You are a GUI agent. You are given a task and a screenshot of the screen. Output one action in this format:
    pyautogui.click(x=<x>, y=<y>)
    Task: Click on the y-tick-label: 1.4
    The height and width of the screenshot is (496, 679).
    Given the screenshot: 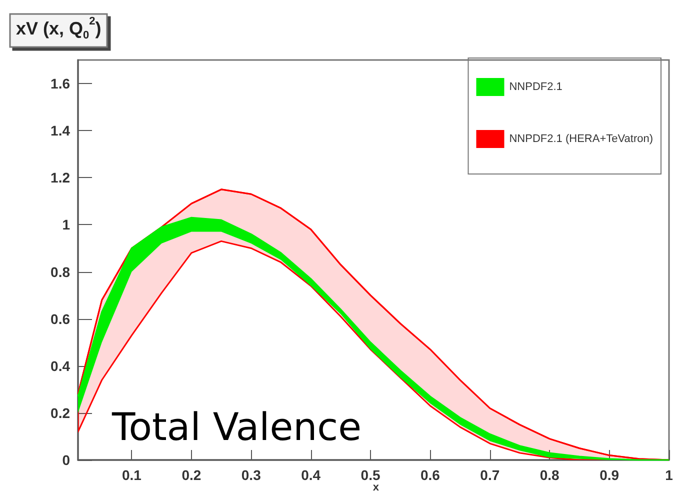 What is the action you would take?
    pyautogui.click(x=60, y=130)
    